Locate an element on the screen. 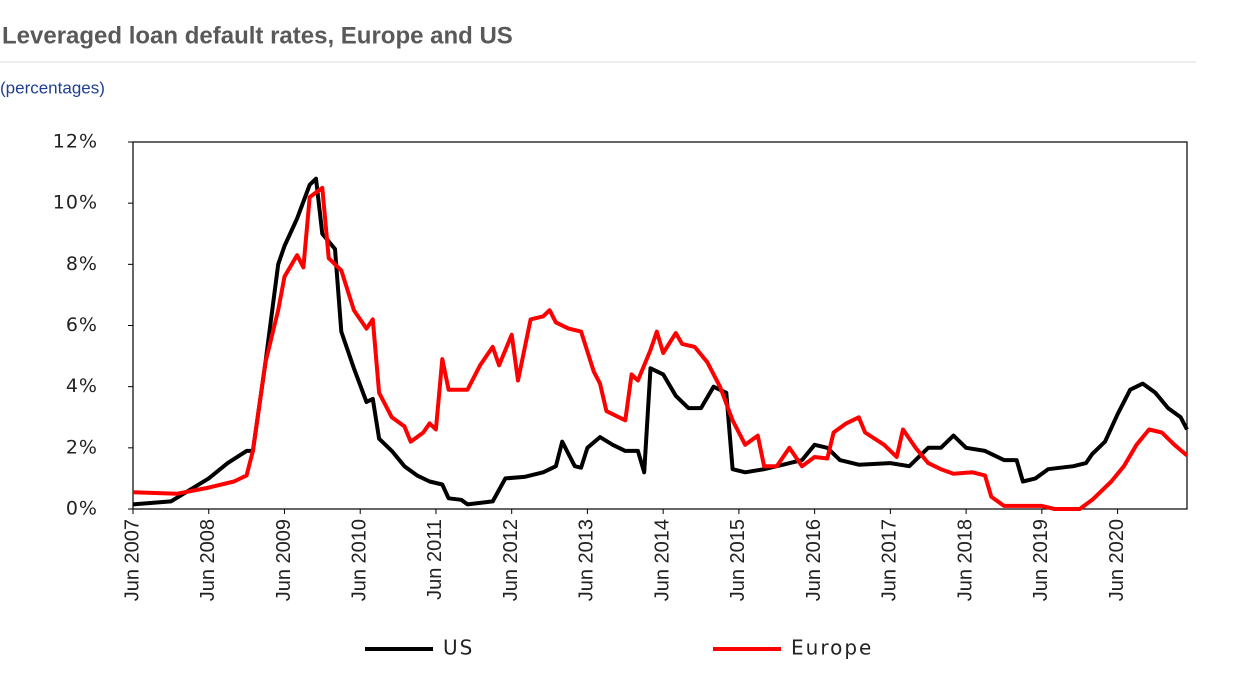 This screenshot has height=687, width=1240. chart-subtitle: (percentages) is located at coordinates (52, 87).